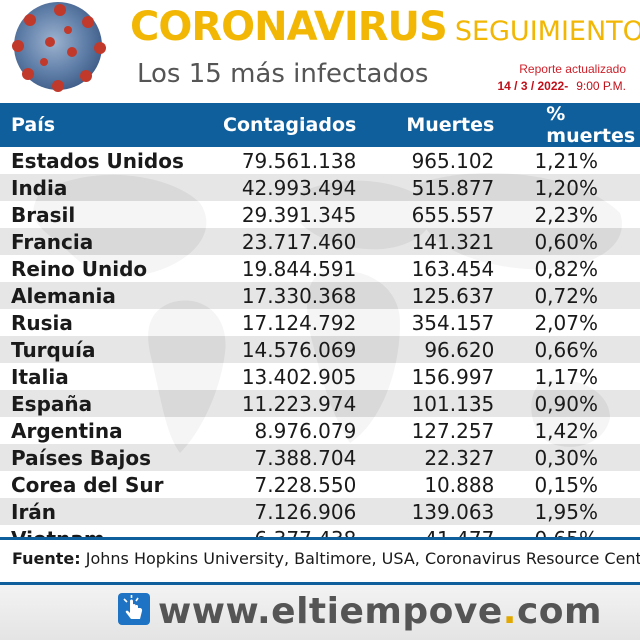 Image resolution: width=640 pixels, height=640 pixels. Describe the element at coordinates (134, 609) in the screenshot. I see `click-hand-icon` at that location.